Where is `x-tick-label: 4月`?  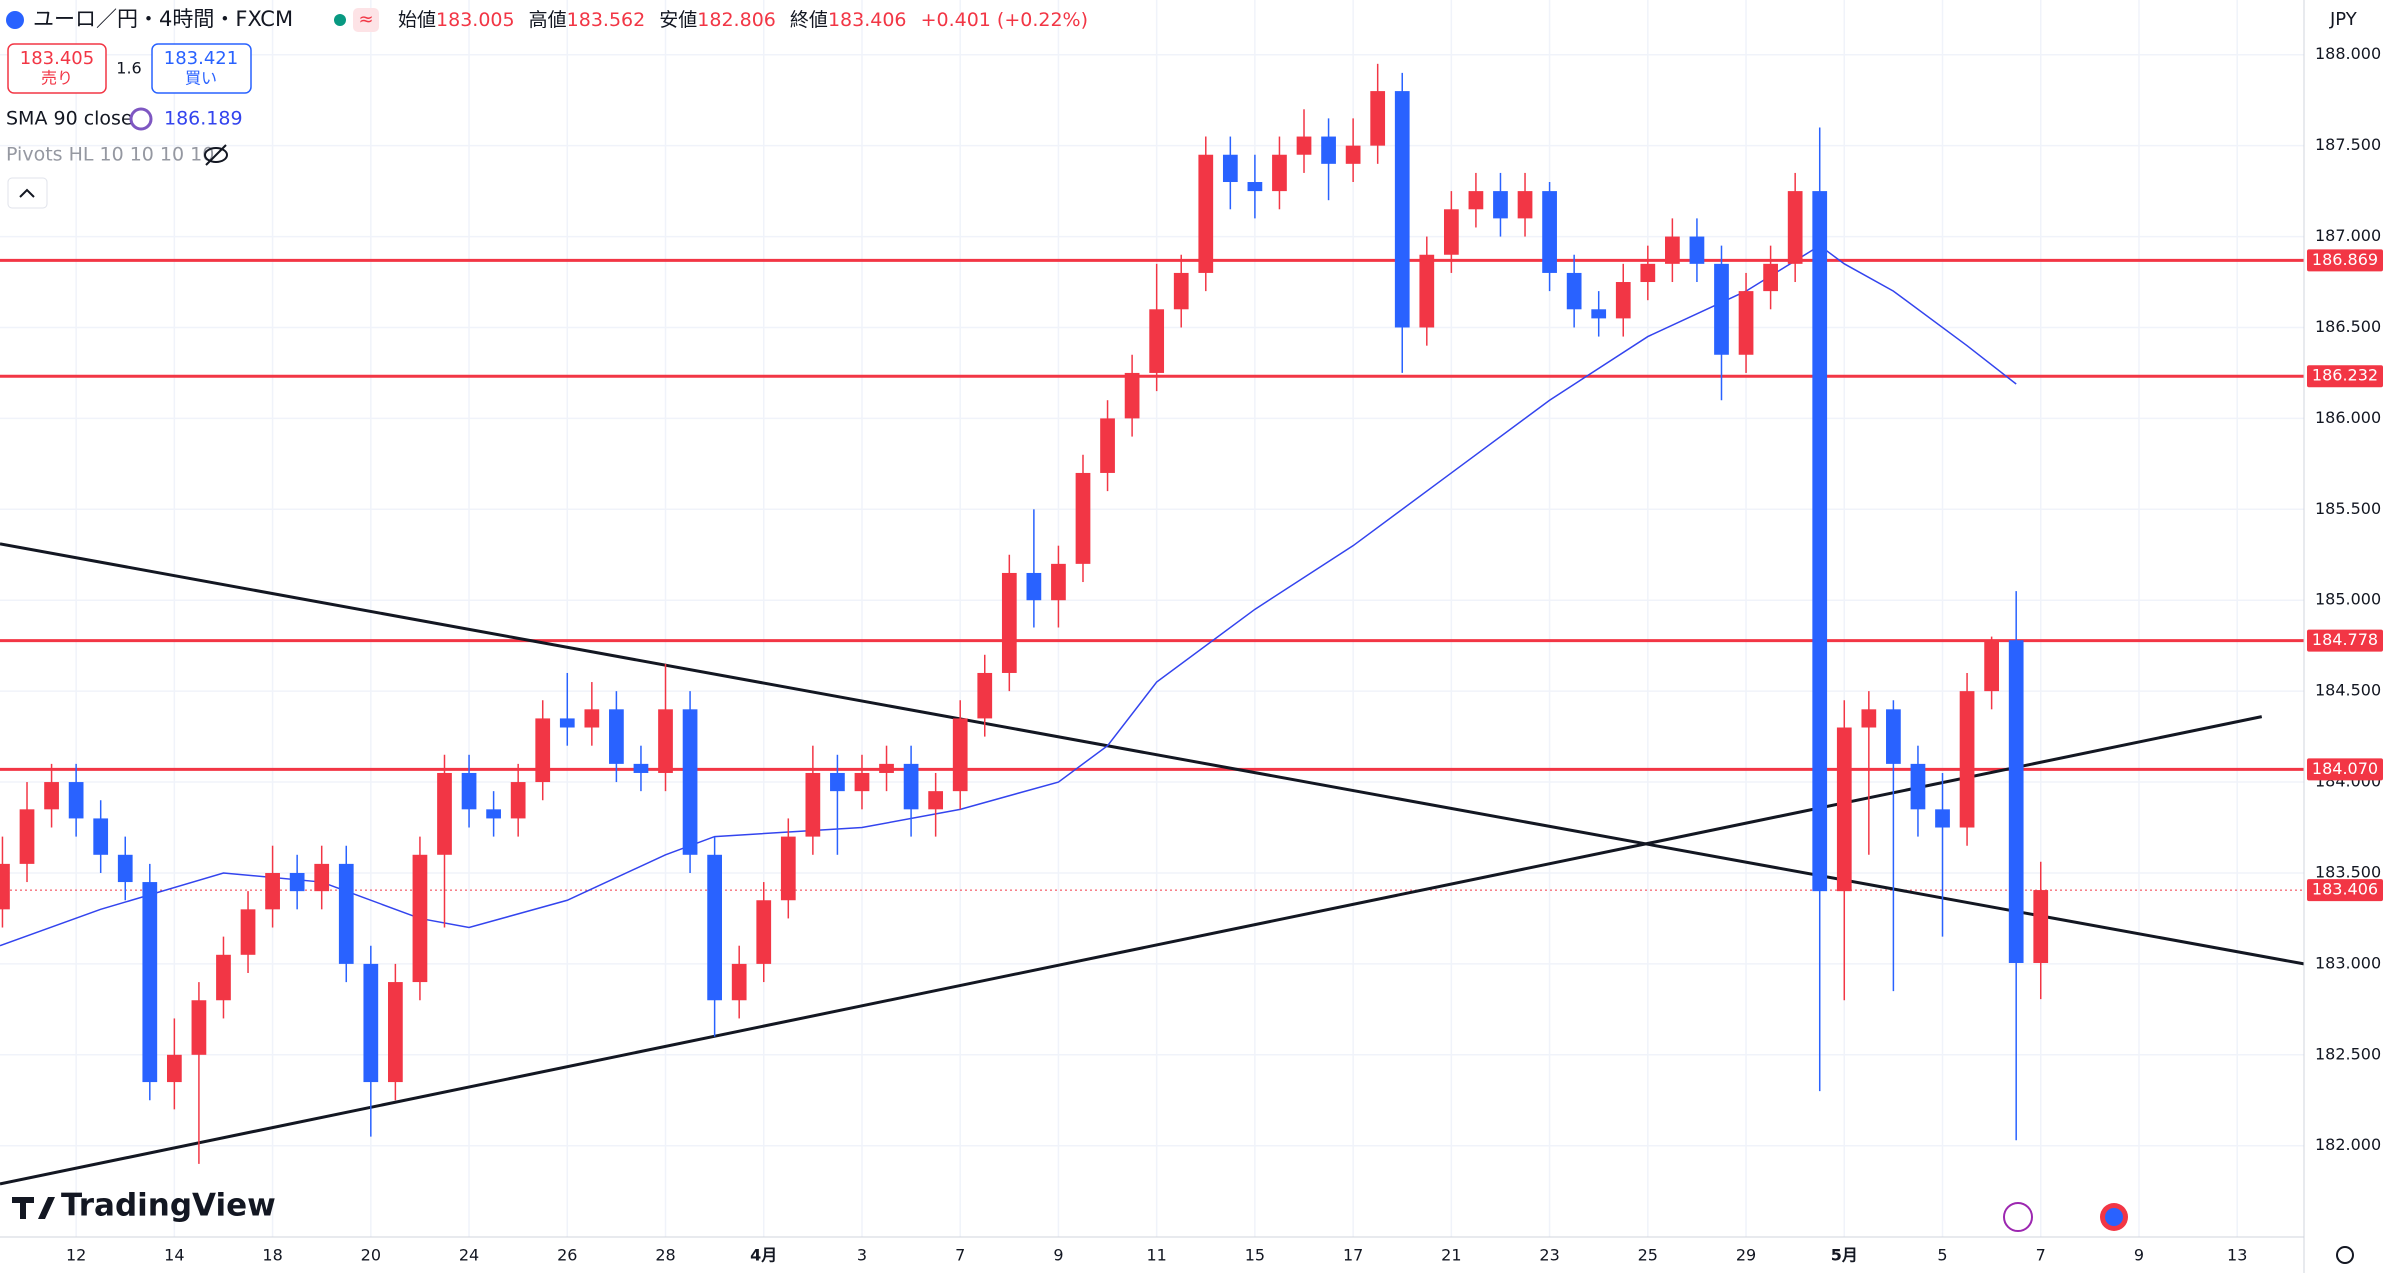
x-tick-label: 4月 is located at coordinates (763, 1255).